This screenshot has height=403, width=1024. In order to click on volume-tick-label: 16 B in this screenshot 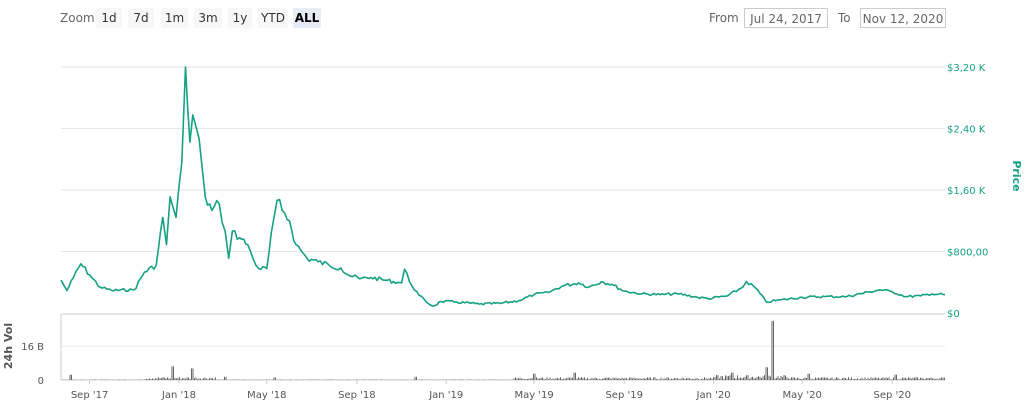, I will do `click(32, 347)`.